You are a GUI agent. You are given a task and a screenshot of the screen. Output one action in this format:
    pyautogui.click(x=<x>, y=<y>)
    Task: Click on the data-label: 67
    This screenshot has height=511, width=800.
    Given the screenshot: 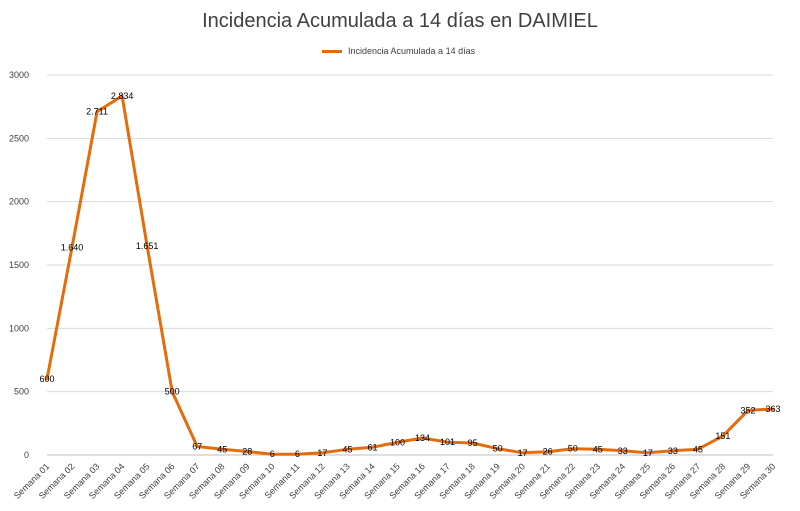 What is the action you would take?
    pyautogui.click(x=197, y=447)
    